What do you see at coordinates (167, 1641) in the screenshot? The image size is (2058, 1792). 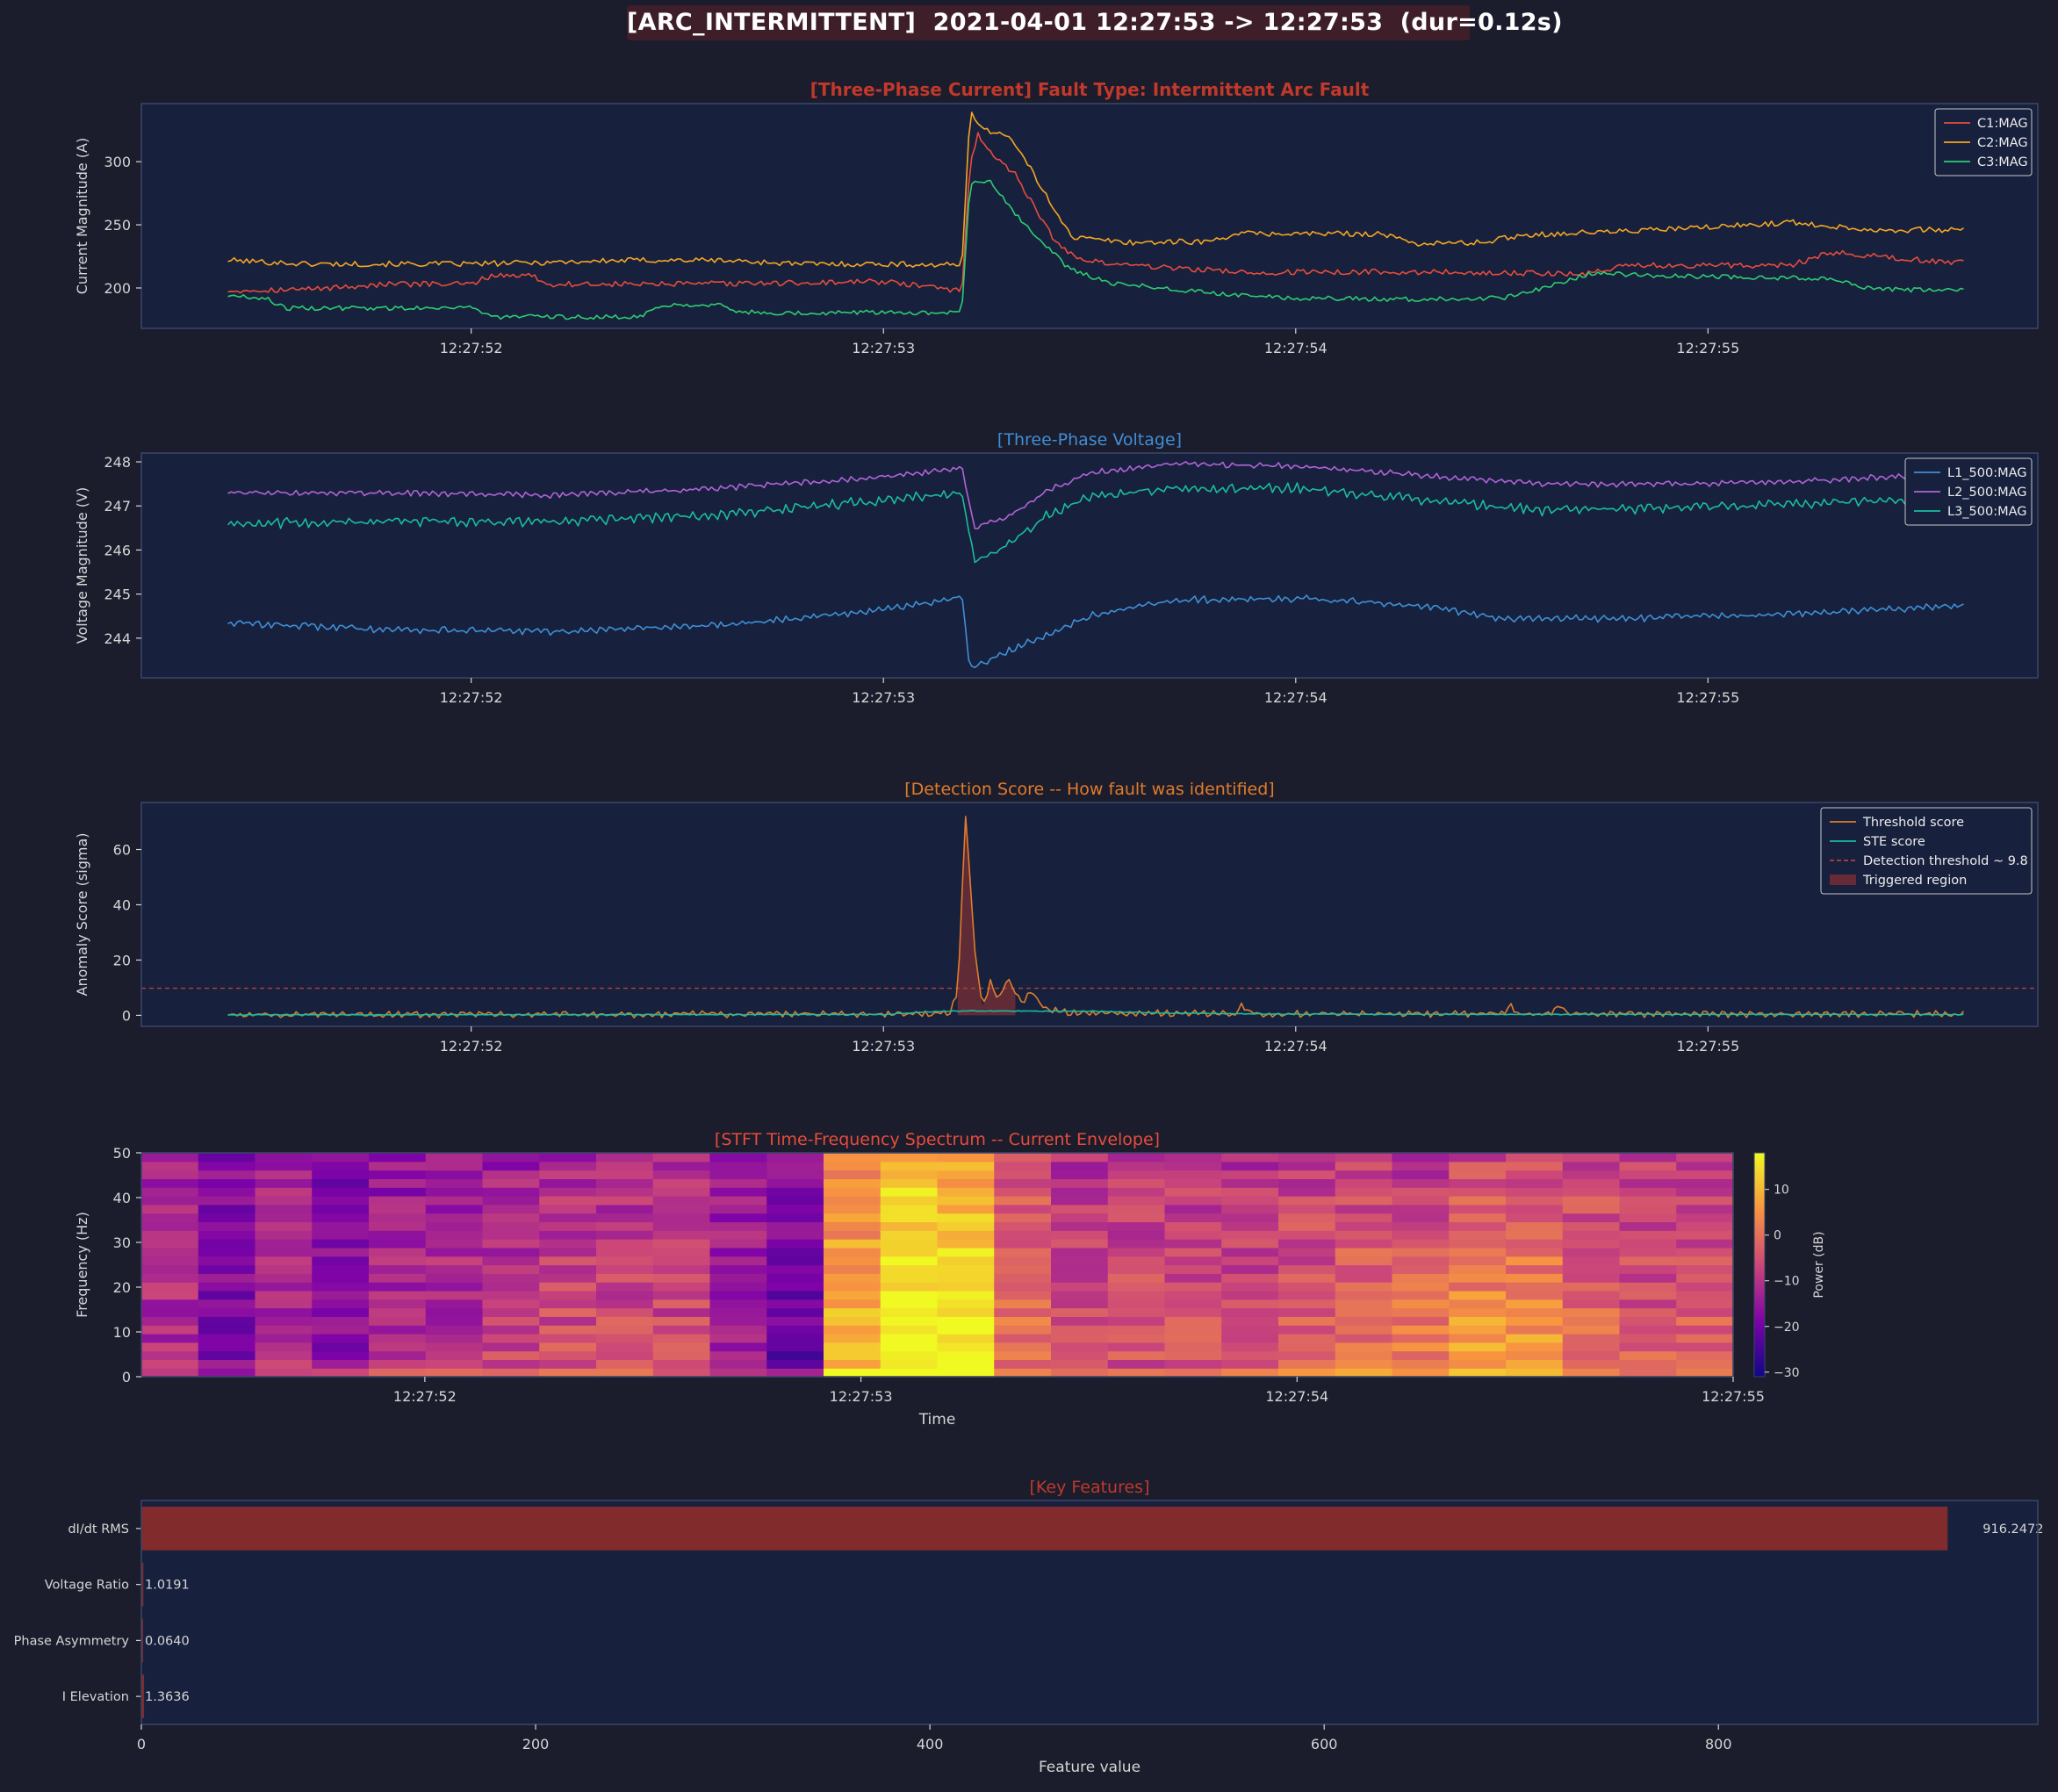 I see `feature-value-label: 0.0640` at bounding box center [167, 1641].